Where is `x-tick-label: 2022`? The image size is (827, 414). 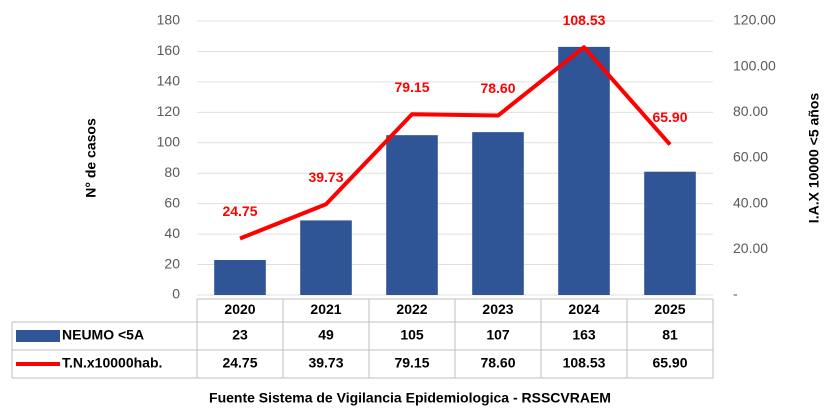 x-tick-label: 2022 is located at coordinates (411, 309).